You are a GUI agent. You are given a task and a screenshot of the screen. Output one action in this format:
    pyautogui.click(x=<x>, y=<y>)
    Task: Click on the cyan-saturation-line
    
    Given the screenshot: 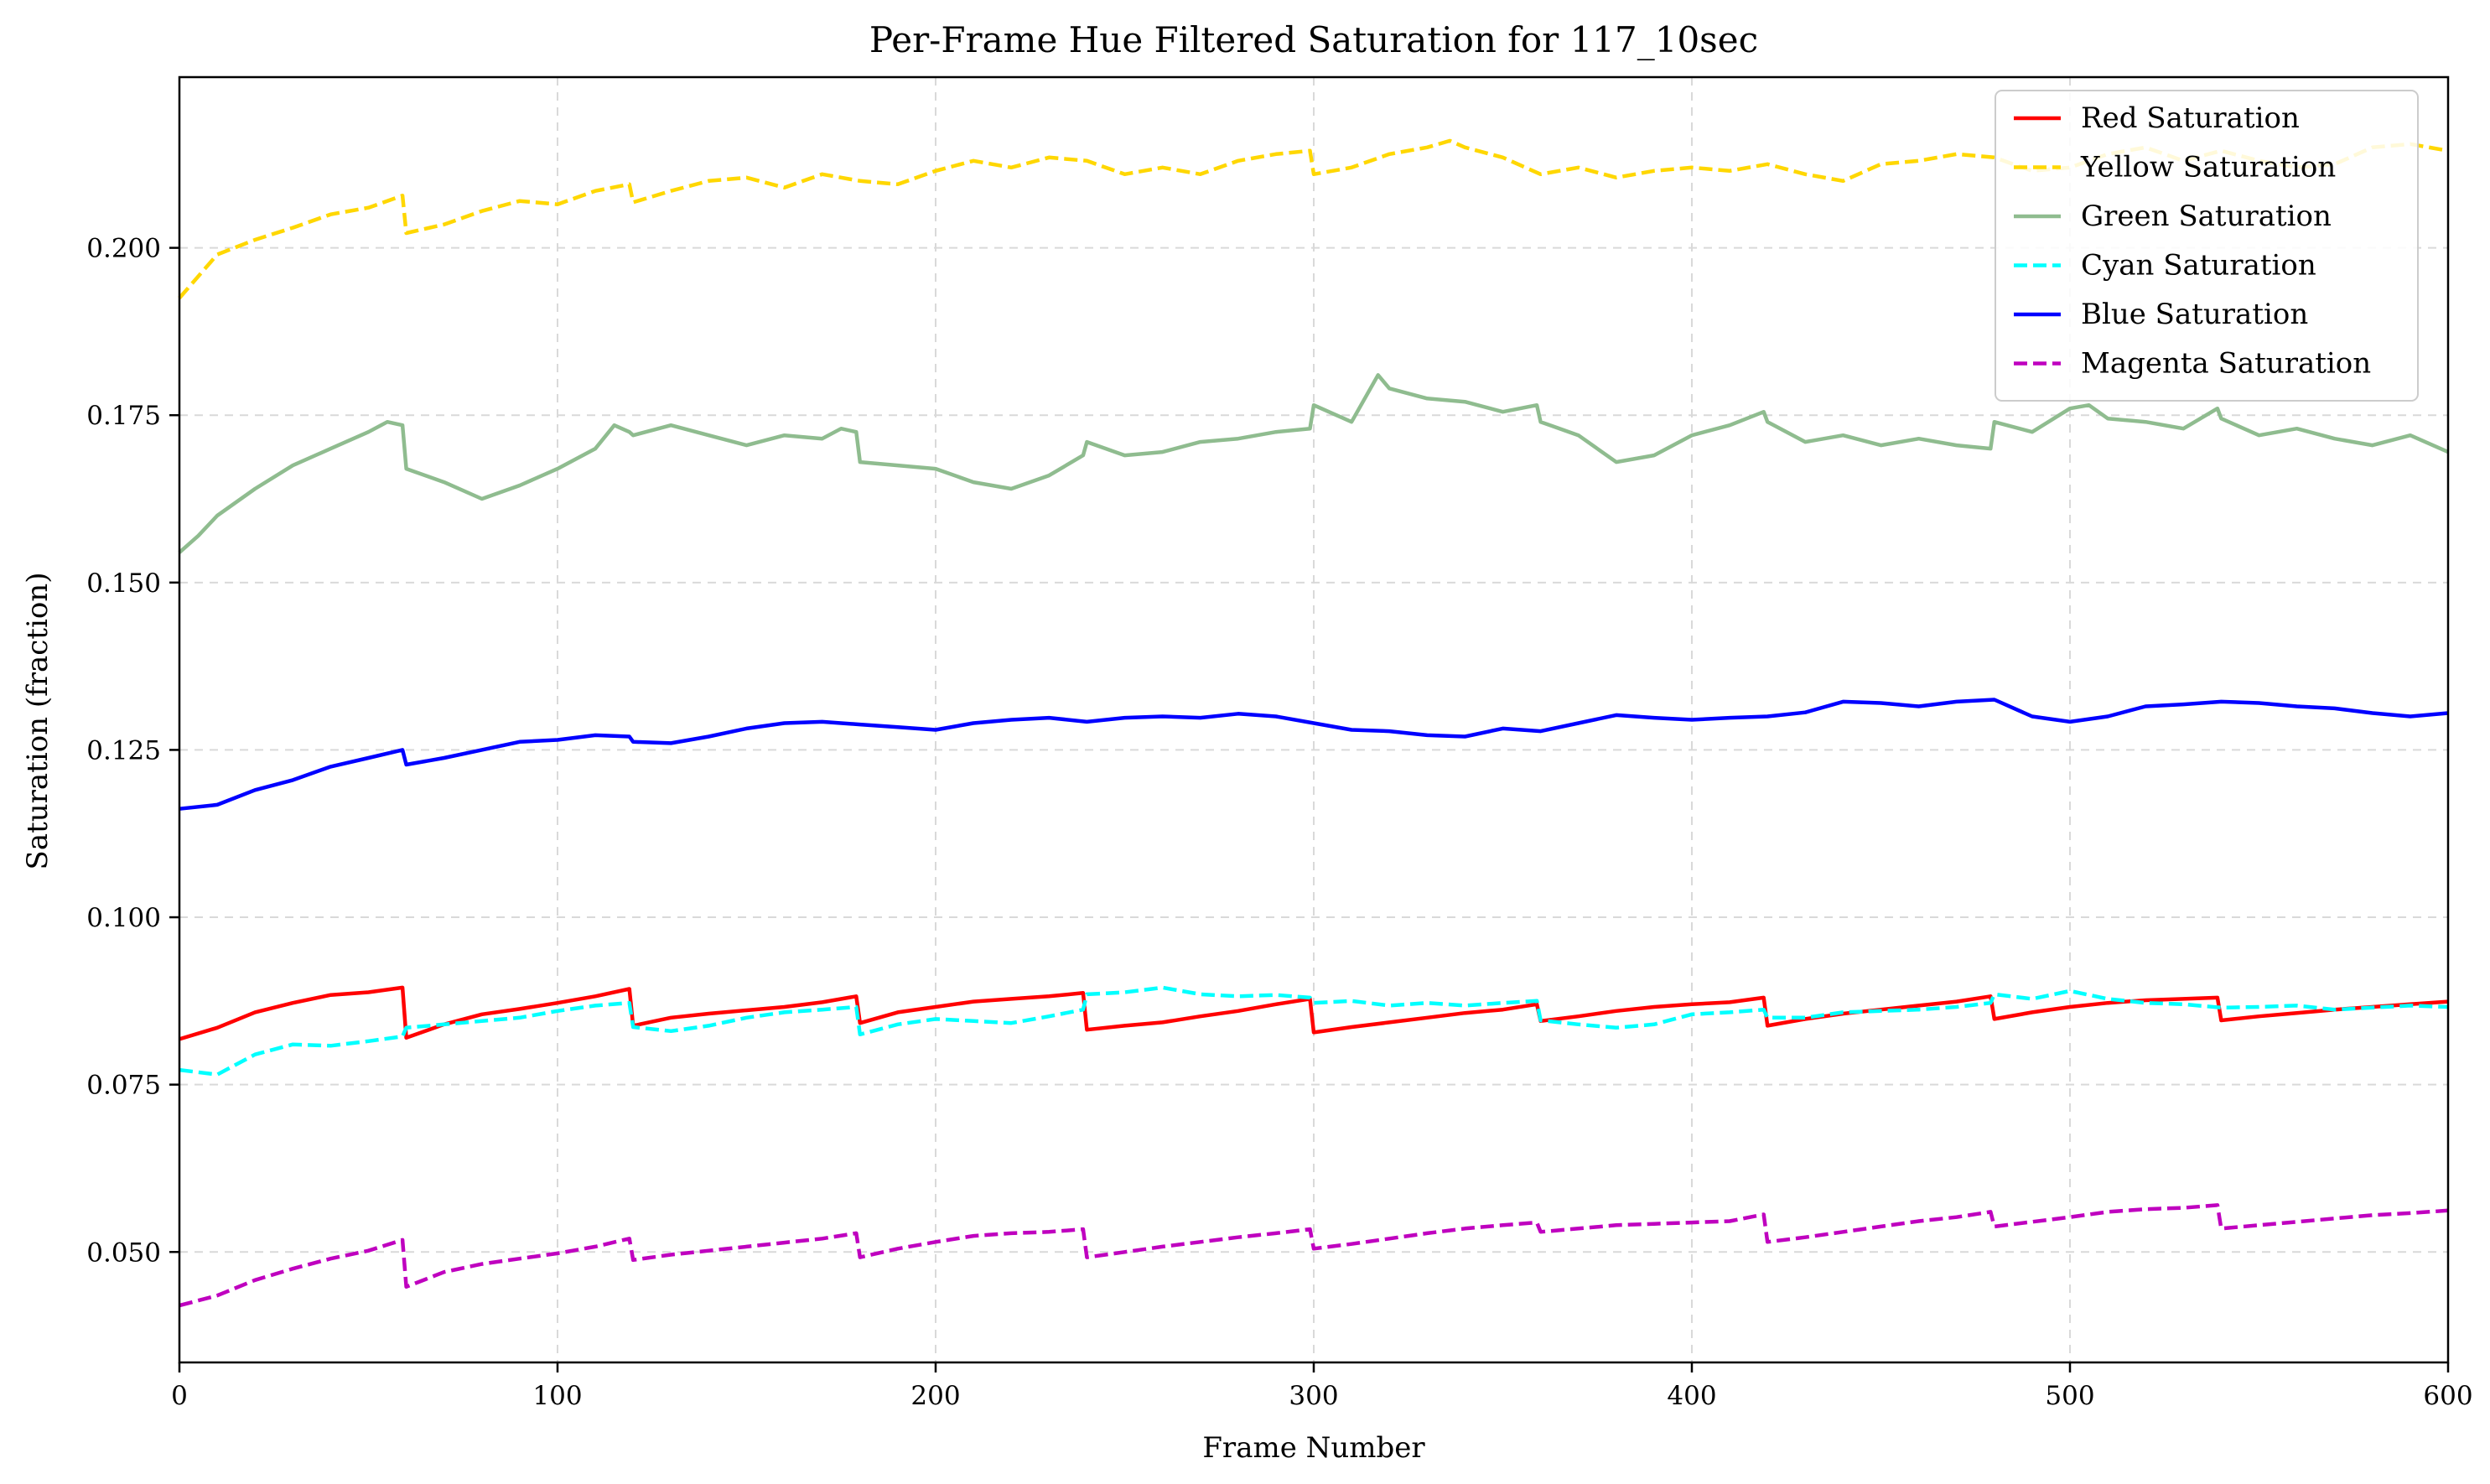 What is the action you would take?
    pyautogui.click(x=1314, y=1031)
    